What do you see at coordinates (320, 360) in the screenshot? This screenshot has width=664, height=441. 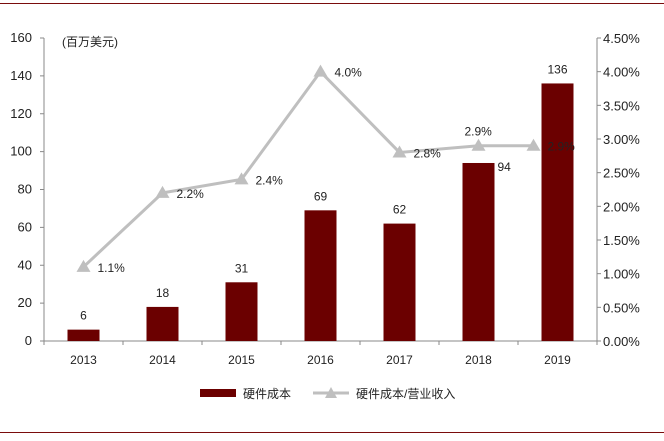 I see `x-tick-label: 2016` at bounding box center [320, 360].